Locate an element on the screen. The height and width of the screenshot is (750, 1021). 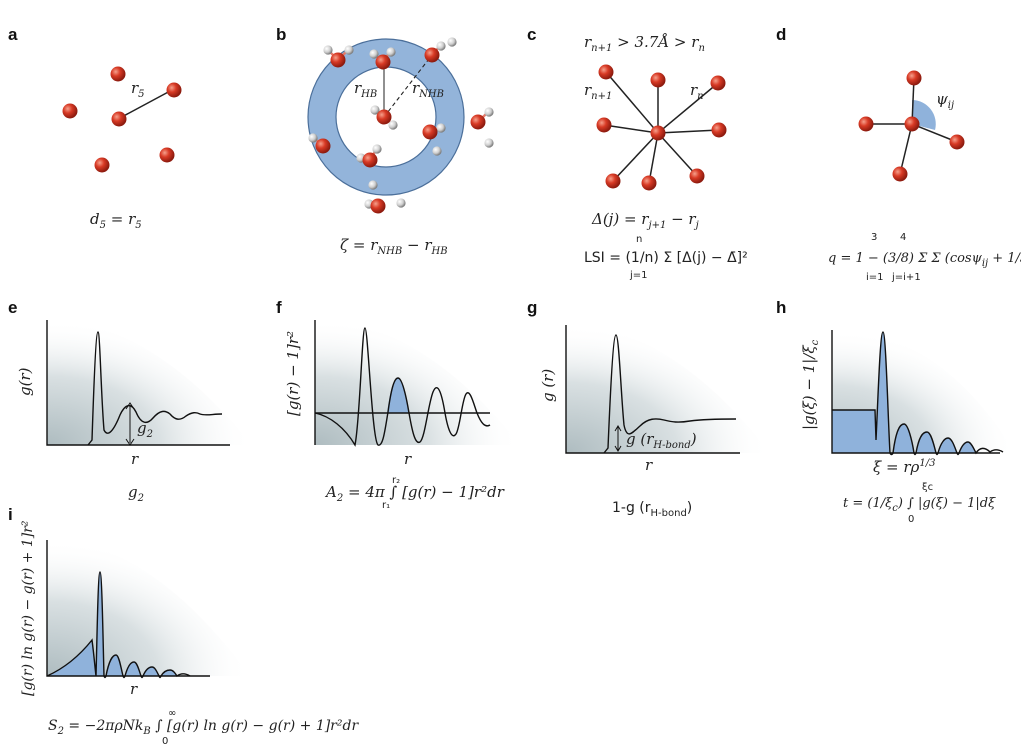
y-axis-label-g: g (r) is located at coordinates (548, 385).